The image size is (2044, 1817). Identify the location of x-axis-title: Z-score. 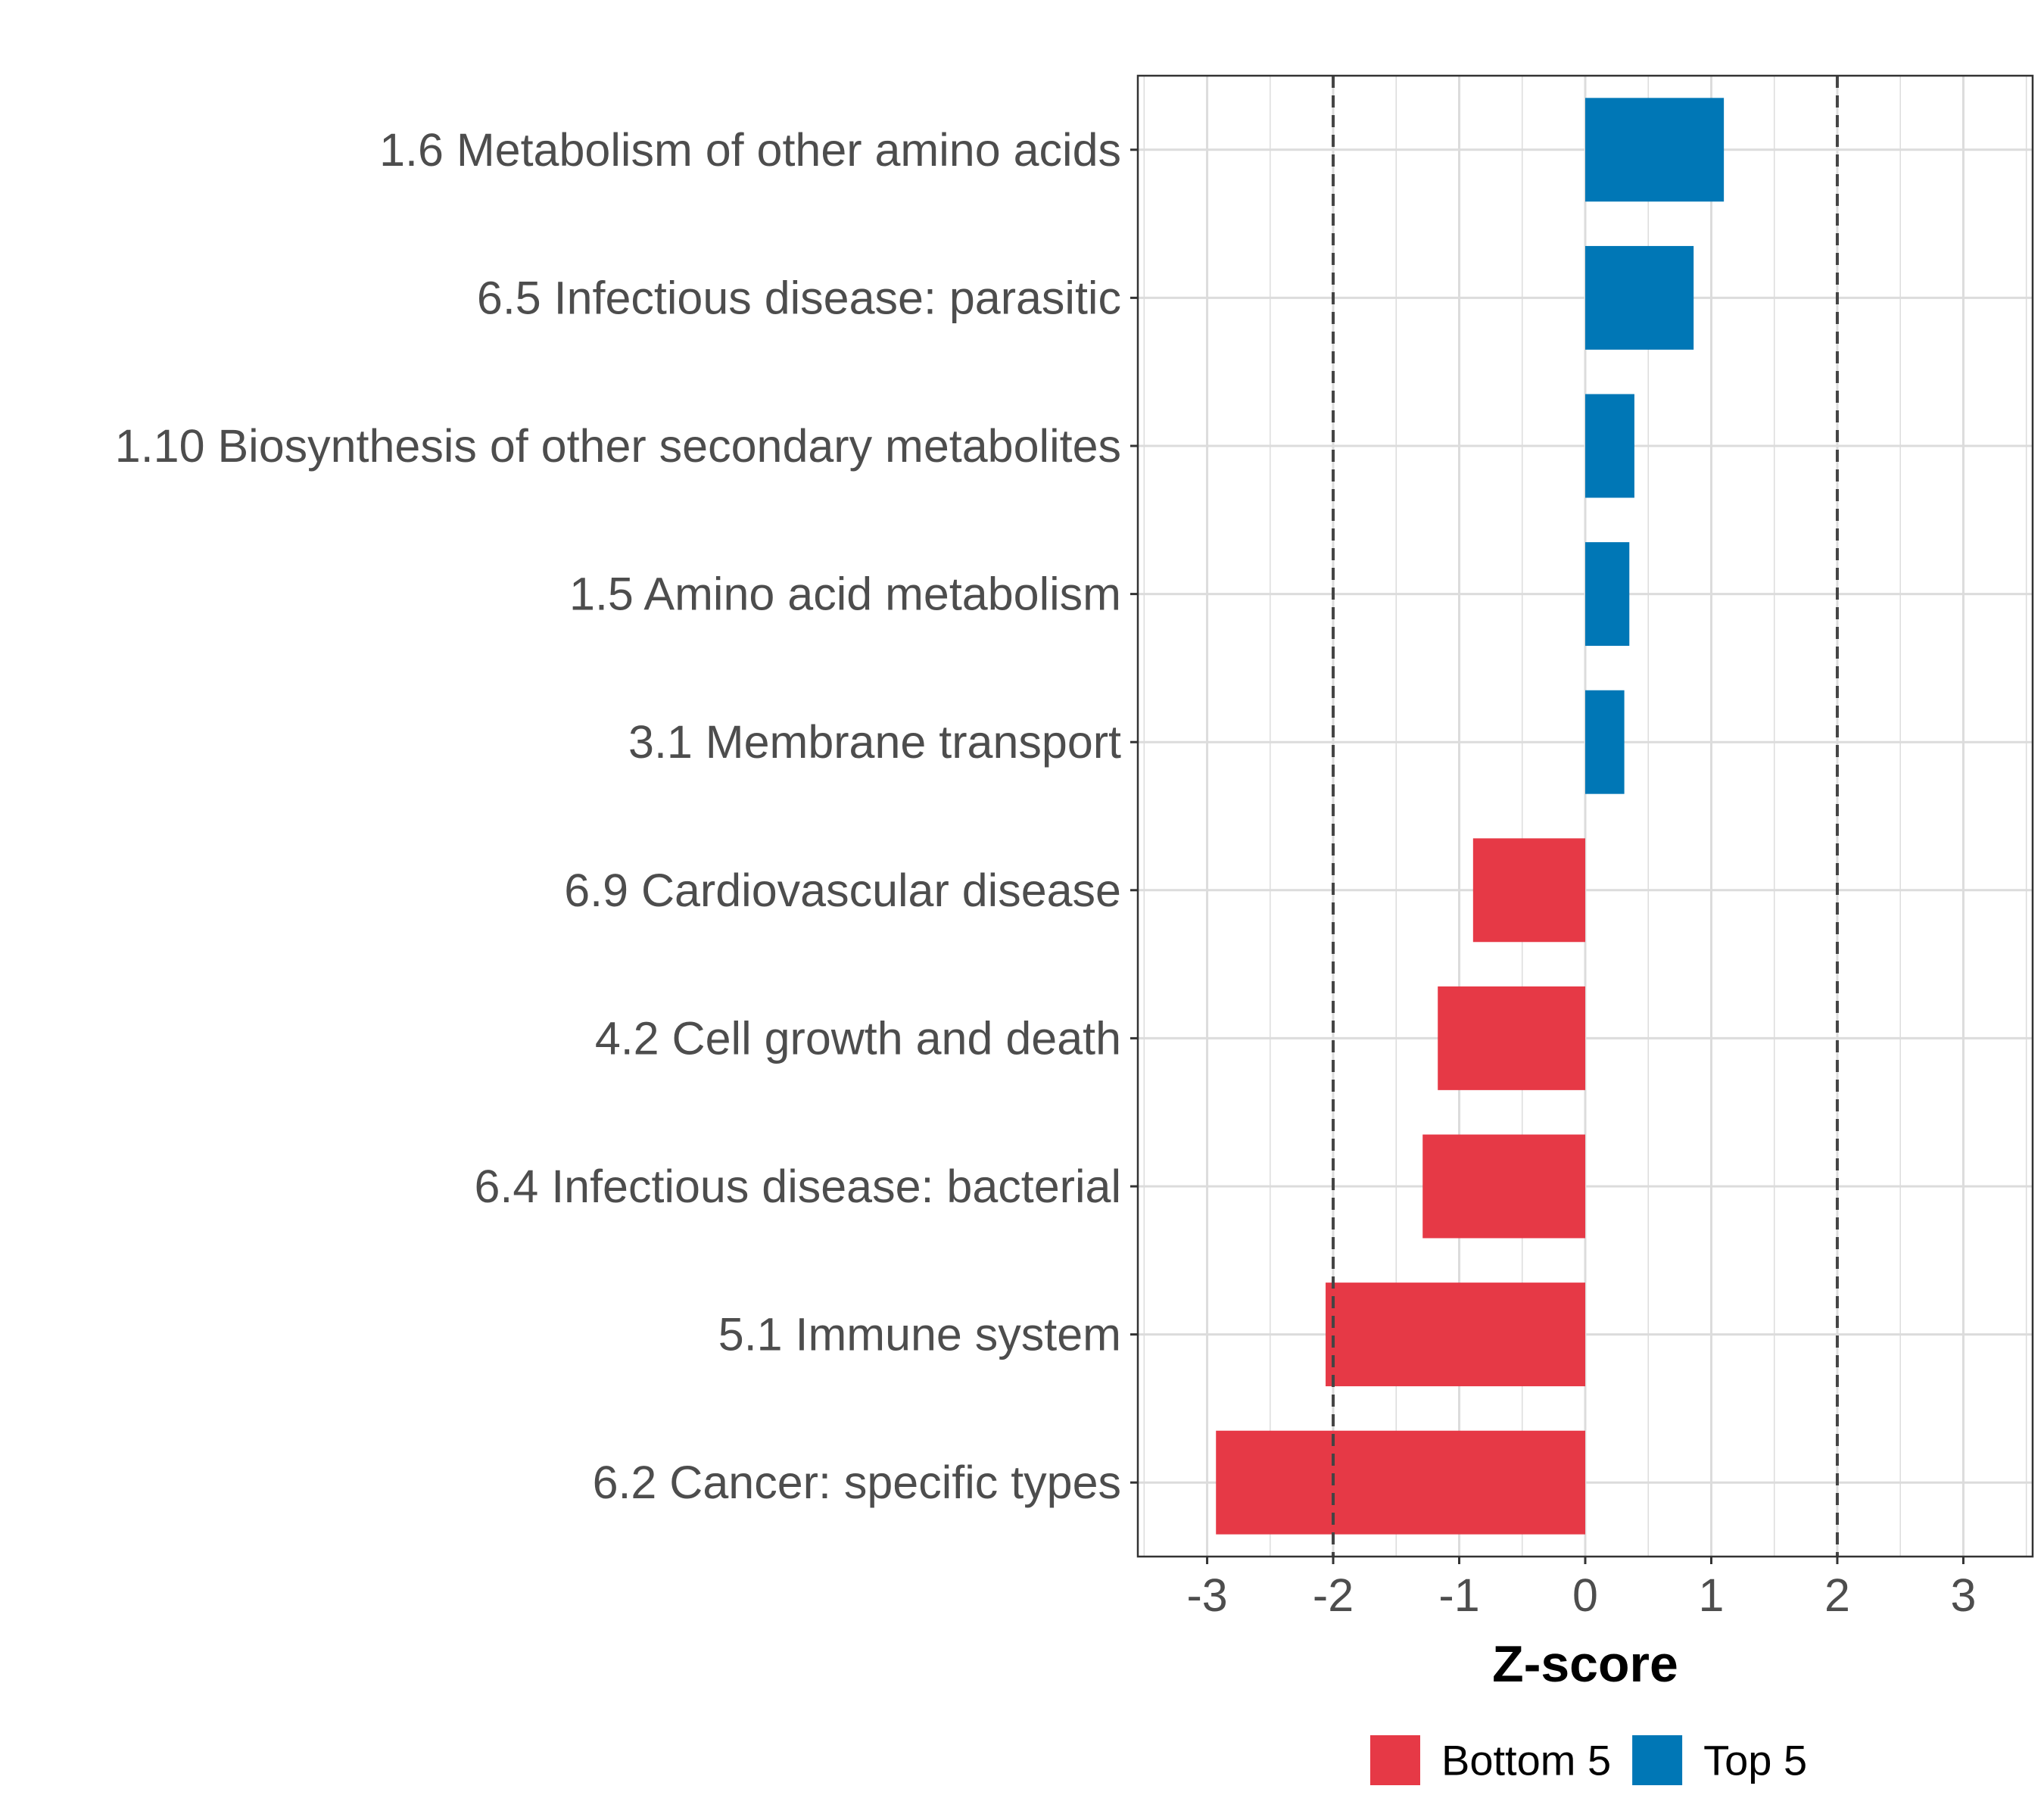
(1585, 1664).